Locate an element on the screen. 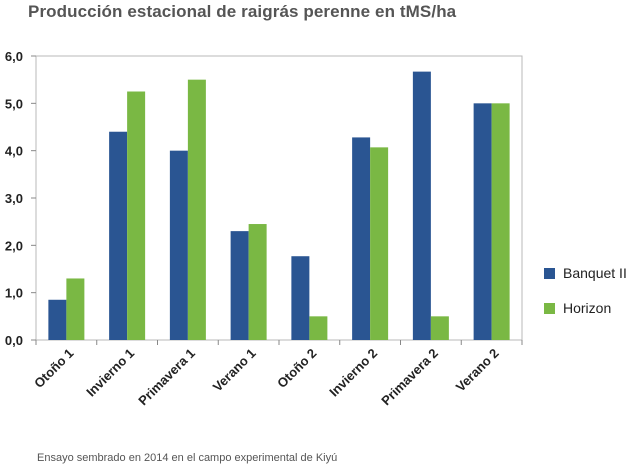 The image size is (632, 470). y-tick-label: 6,0 is located at coordinates (14, 56).